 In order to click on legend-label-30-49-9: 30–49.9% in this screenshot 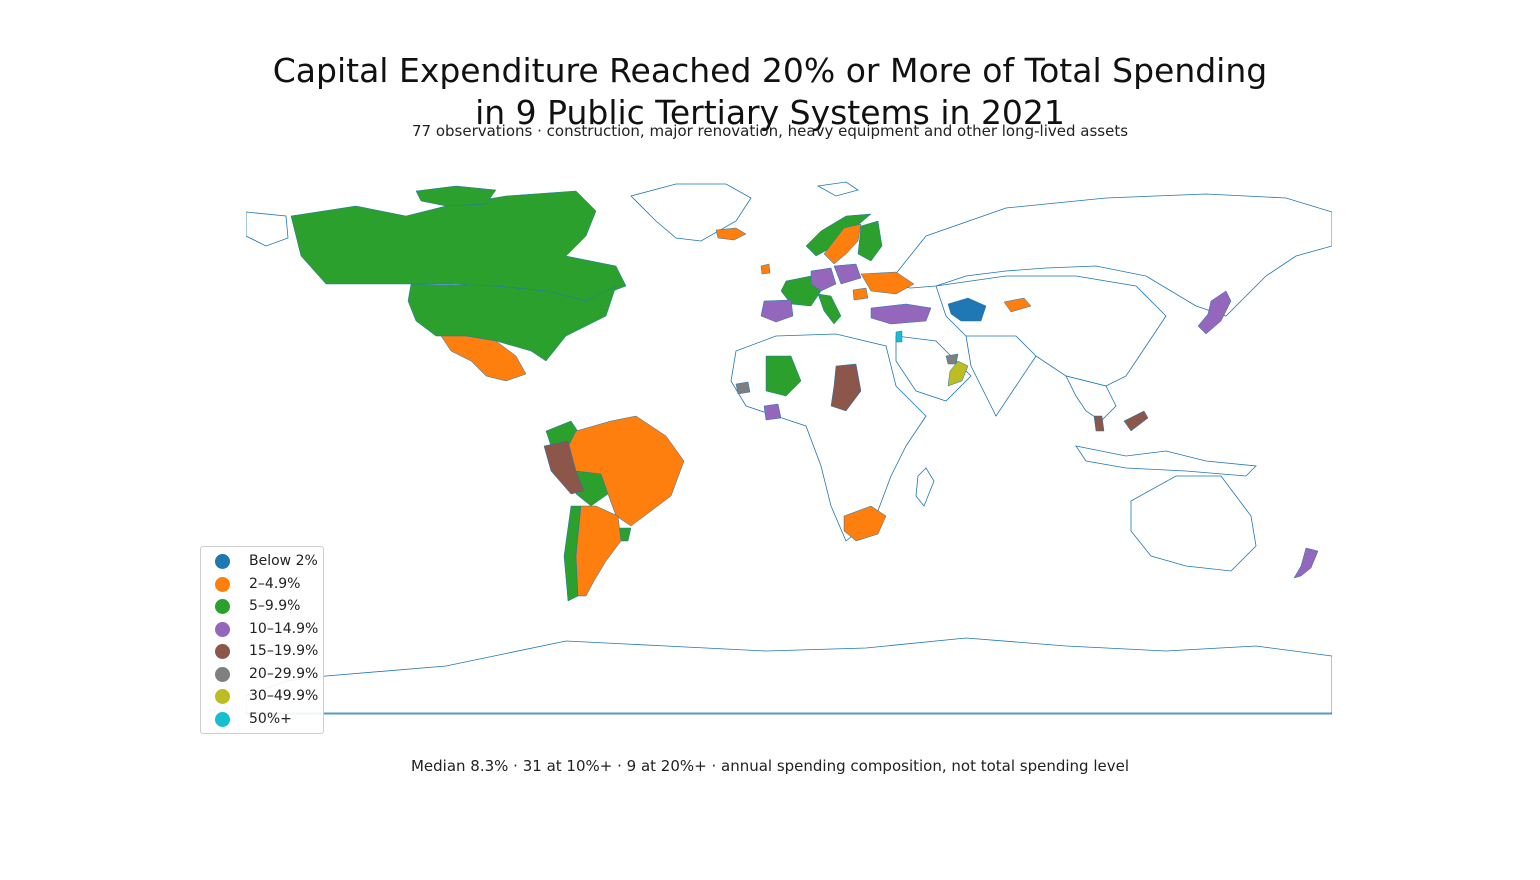, I will do `click(284, 696)`.